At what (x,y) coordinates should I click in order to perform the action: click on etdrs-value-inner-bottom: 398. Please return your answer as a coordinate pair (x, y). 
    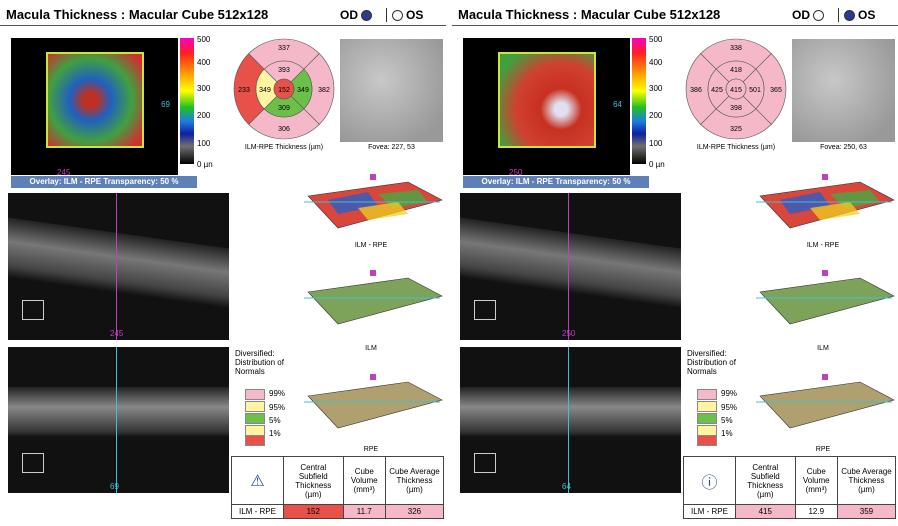
    Looking at the image, I should click on (736, 108).